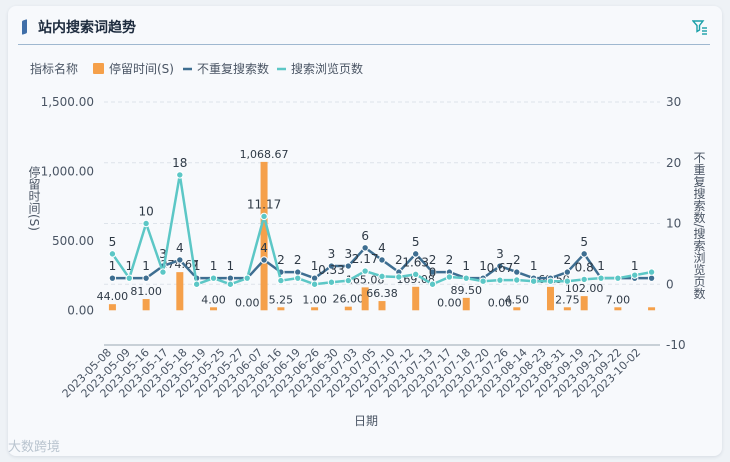 The width and height of the screenshot is (730, 462). What do you see at coordinates (73, 241) in the screenshot?
I see `y-left-tick-label: 500.00` at bounding box center [73, 241].